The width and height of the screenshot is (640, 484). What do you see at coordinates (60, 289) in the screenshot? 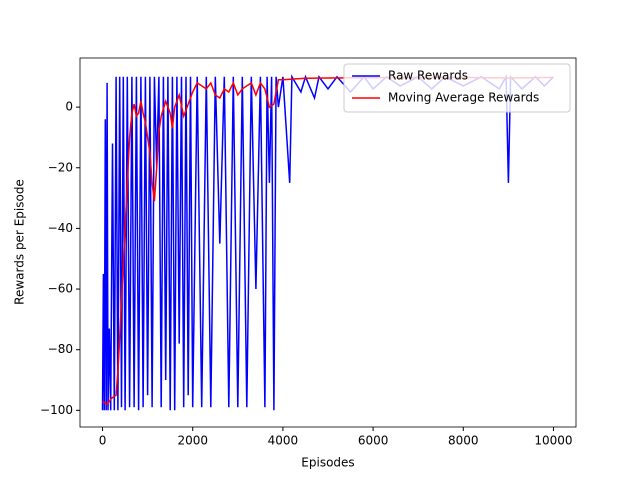
I see `y-tick-label: −60` at bounding box center [60, 289].